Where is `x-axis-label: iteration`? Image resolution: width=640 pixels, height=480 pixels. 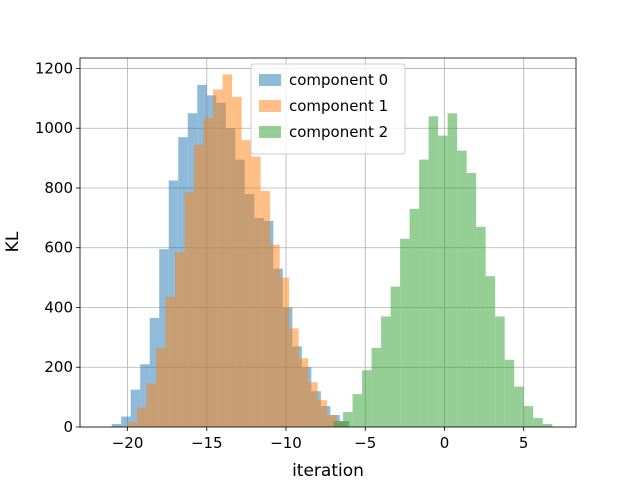 x-axis-label: iteration is located at coordinates (328, 470).